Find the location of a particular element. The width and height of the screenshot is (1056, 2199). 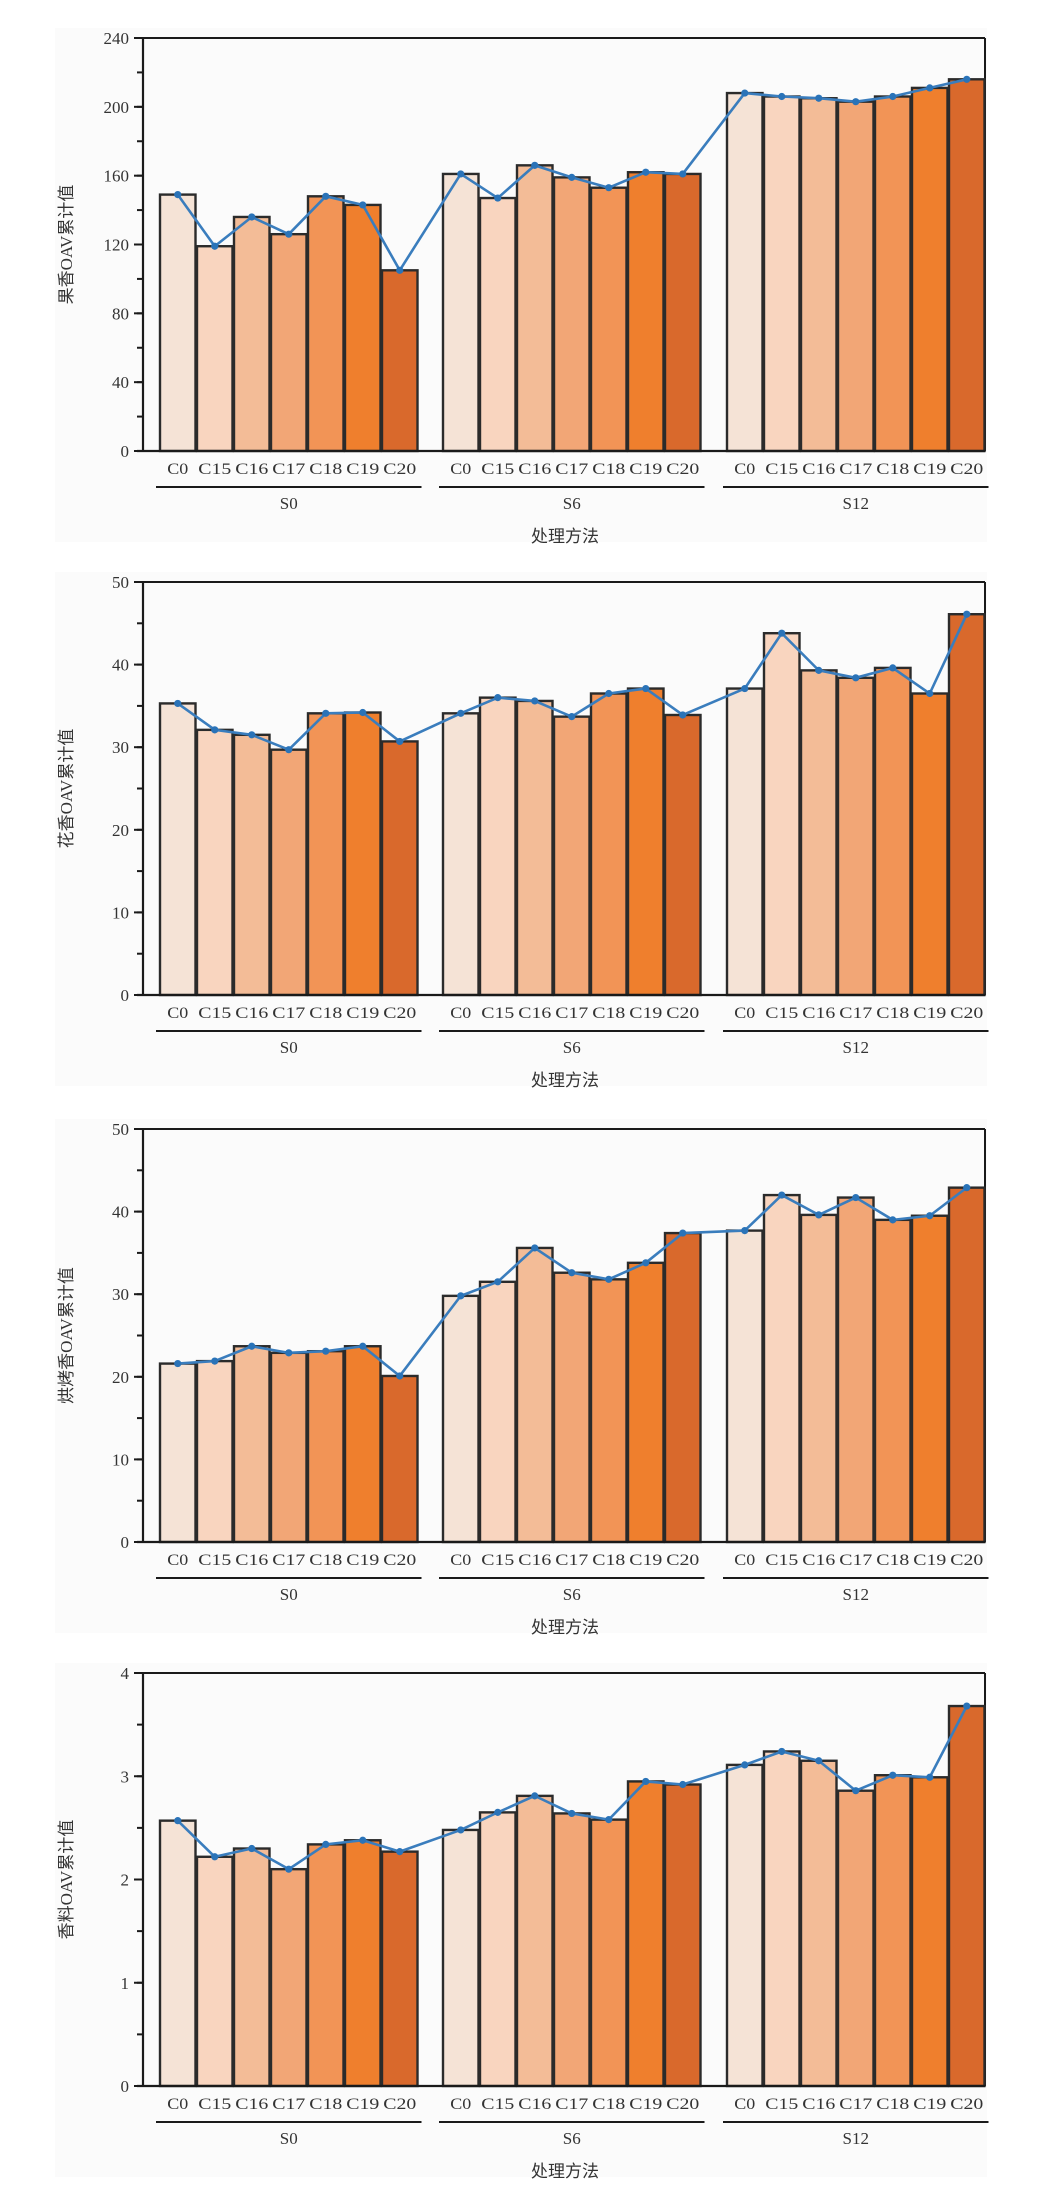

bar-group-S0 is located at coordinates (288, 1953).